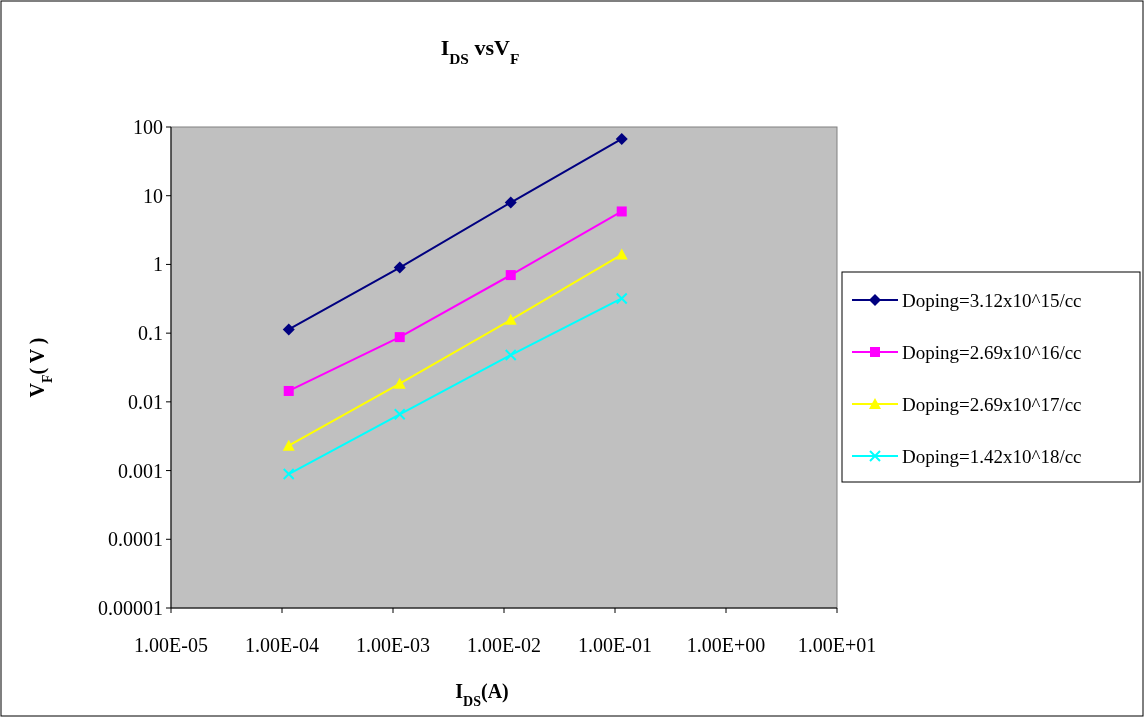 This screenshot has height=717, width=1144. What do you see at coordinates (150, 333) in the screenshot?
I see `y-tick-label: 0.1` at bounding box center [150, 333].